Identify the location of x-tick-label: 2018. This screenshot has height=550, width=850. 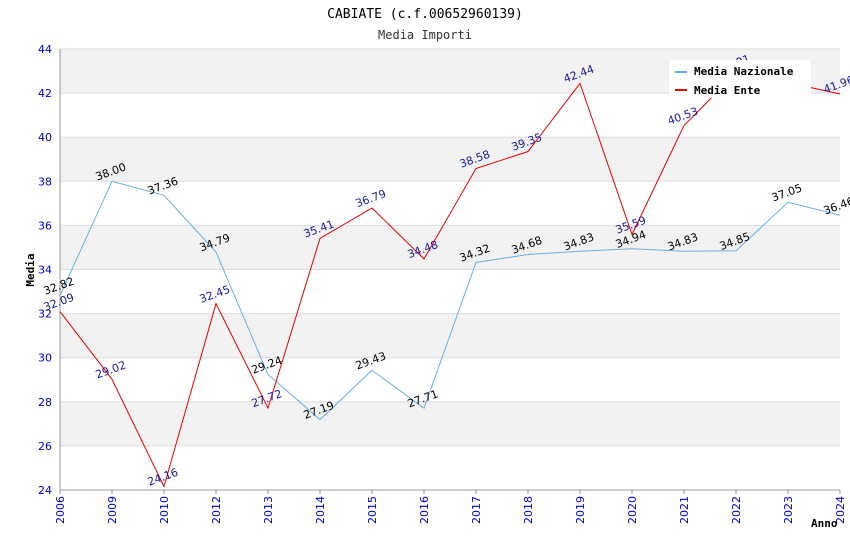
(528, 510).